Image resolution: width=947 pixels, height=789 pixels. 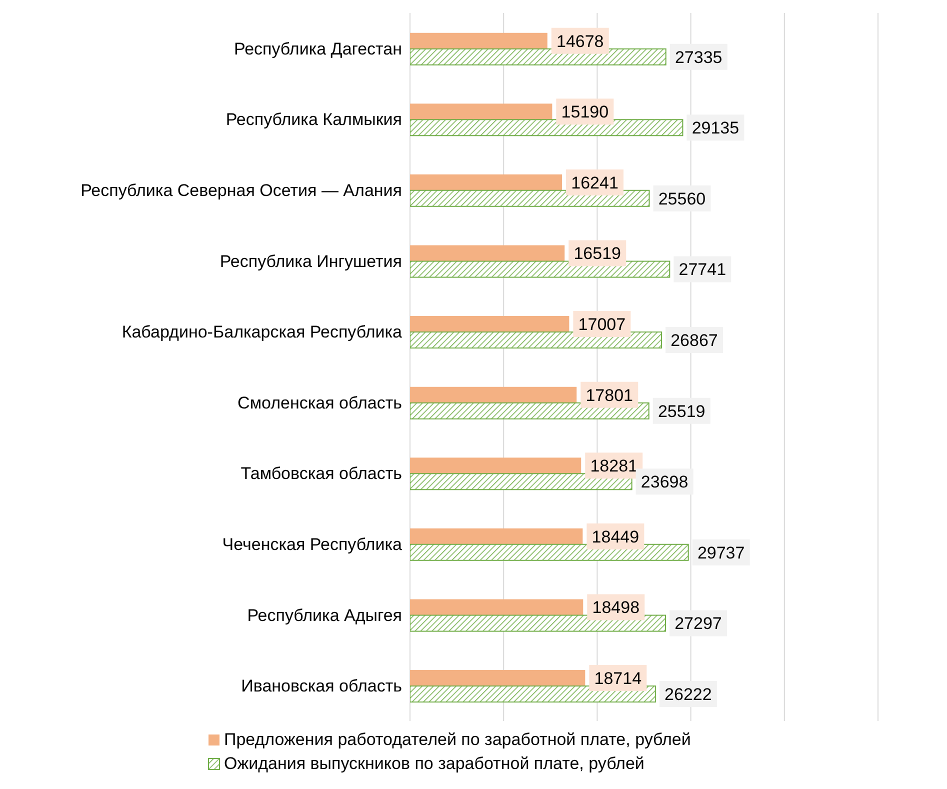 What do you see at coordinates (698, 624) in the screenshot?
I see `data-label: 27297` at bounding box center [698, 624].